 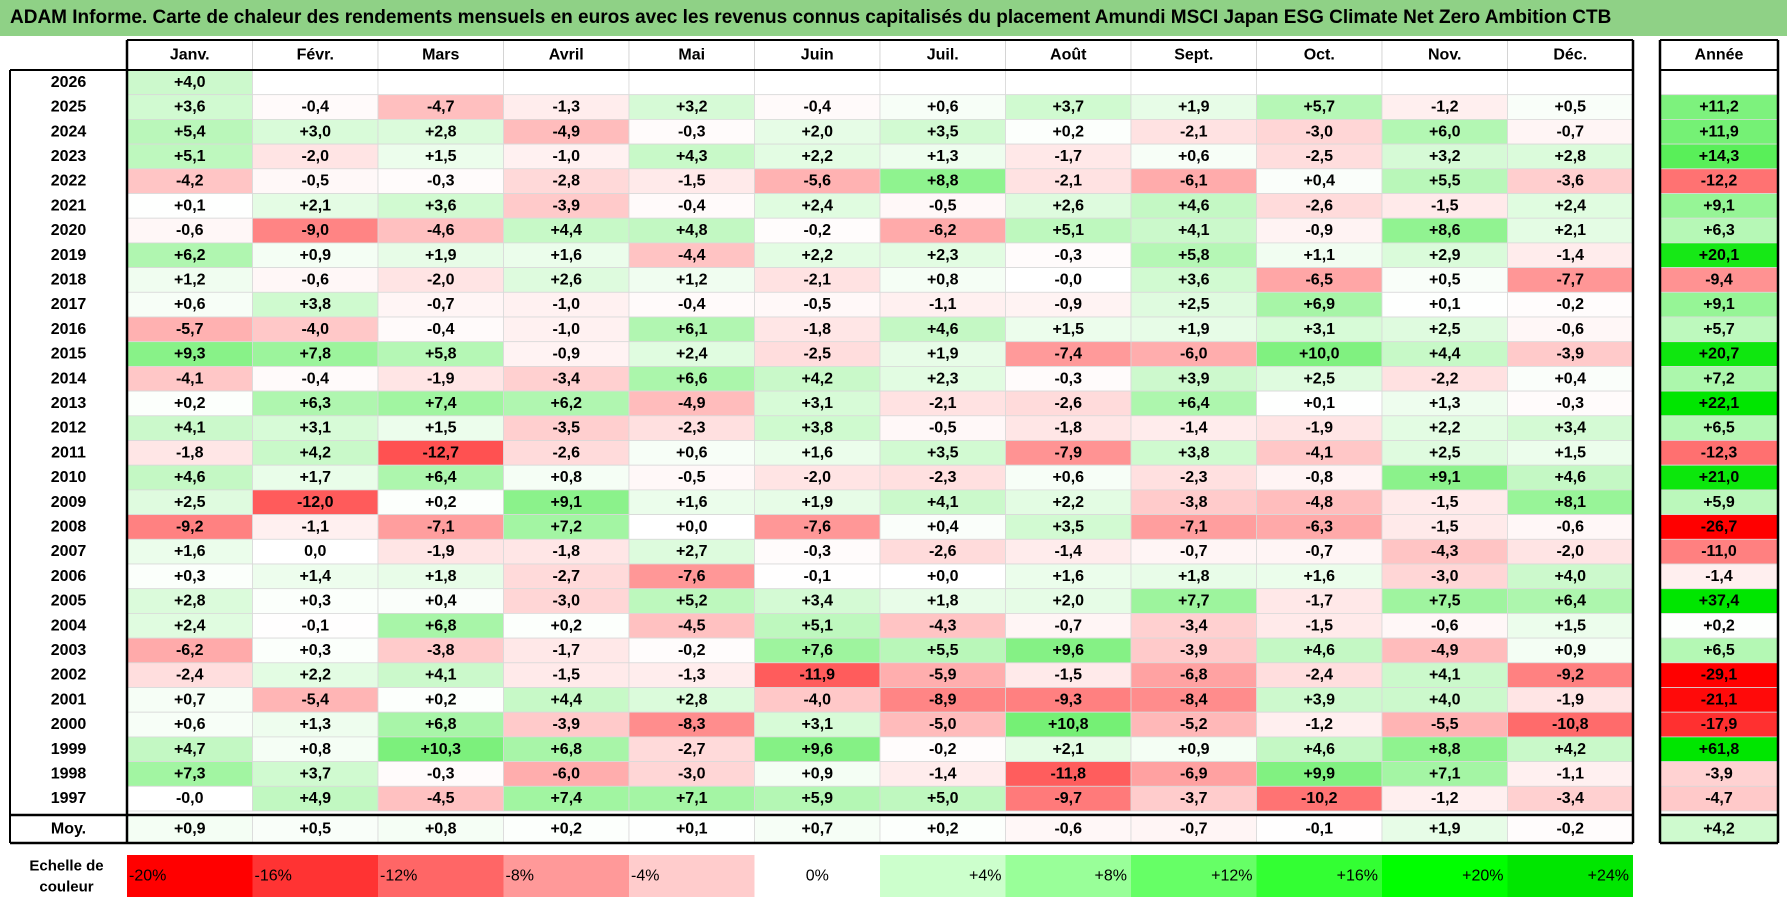 What do you see at coordinates (817, 876) in the screenshot?
I see `legend-swatch` at bounding box center [817, 876].